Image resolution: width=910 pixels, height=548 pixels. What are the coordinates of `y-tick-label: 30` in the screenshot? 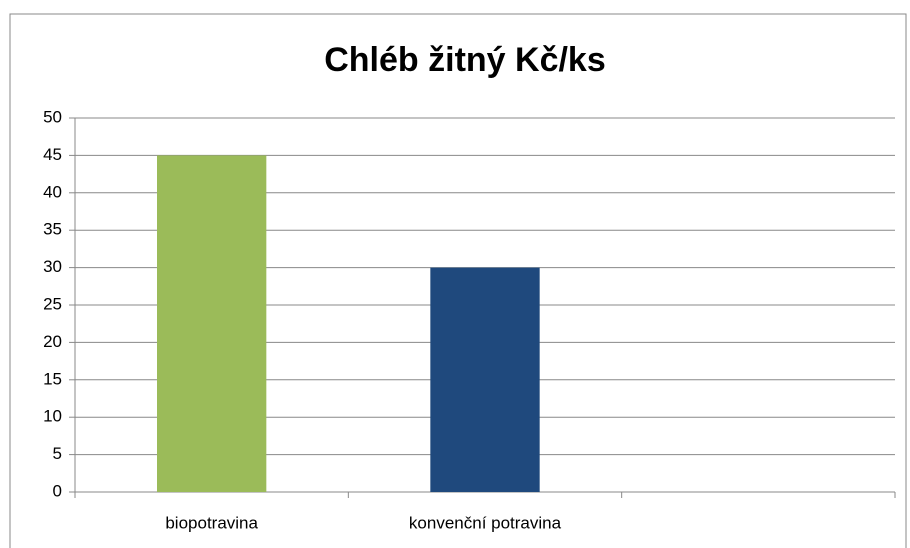 It's located at (52, 266).